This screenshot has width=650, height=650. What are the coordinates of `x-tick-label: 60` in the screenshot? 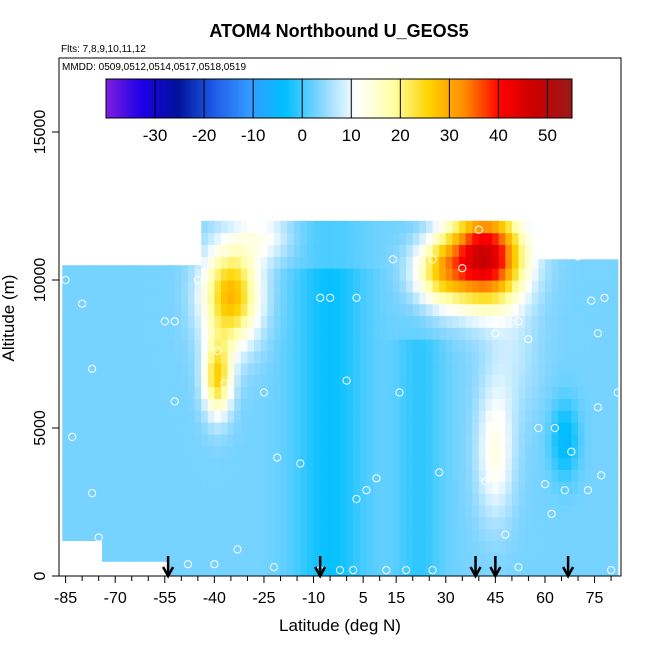 It's located at (545, 598).